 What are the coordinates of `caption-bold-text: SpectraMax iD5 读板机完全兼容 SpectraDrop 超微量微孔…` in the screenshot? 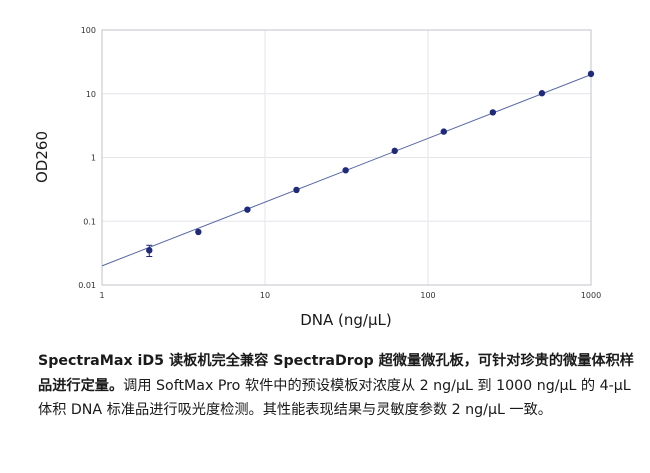 It's located at (336, 373).